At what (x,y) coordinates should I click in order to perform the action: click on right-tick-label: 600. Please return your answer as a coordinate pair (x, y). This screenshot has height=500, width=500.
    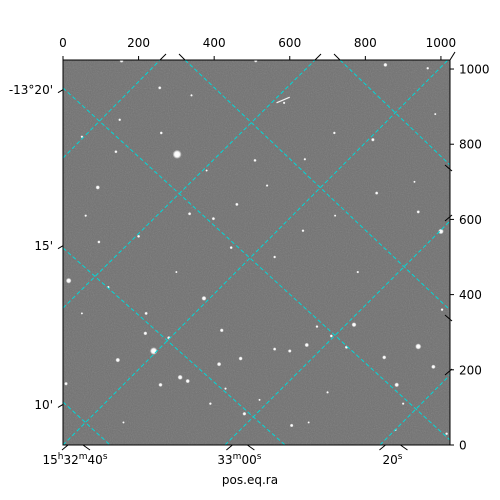
    Looking at the image, I should click on (470, 220).